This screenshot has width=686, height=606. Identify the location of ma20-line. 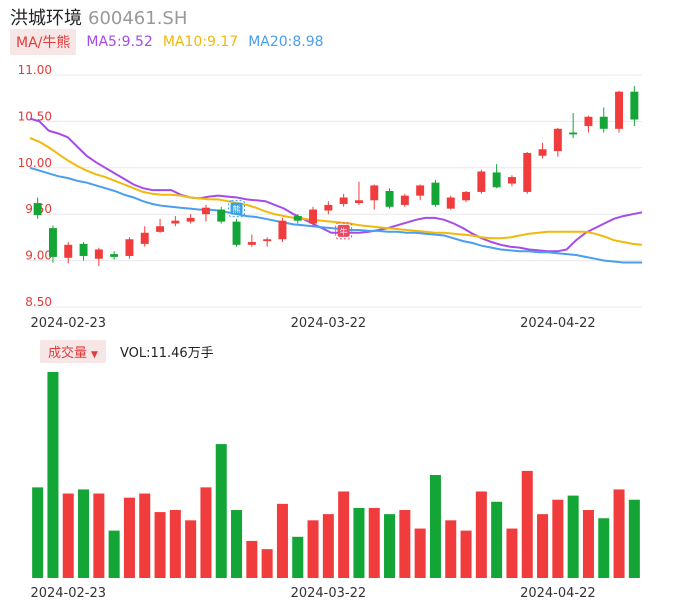
(335, 215).